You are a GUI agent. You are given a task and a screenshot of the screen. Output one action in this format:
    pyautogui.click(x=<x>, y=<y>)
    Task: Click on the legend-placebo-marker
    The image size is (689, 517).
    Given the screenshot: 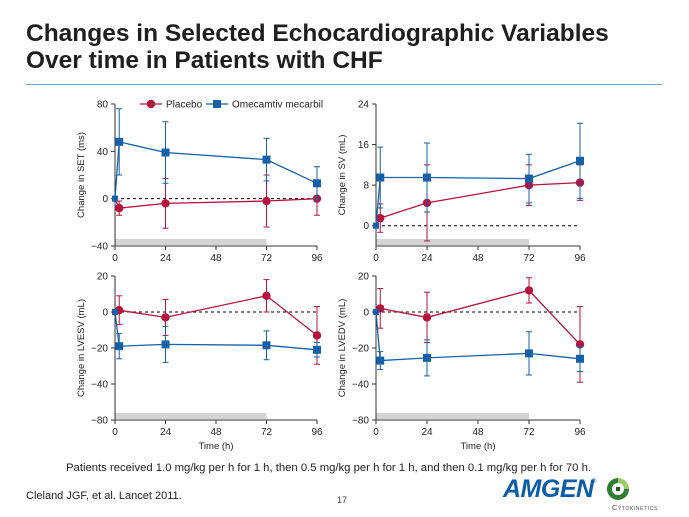 What is the action you would take?
    pyautogui.click(x=151, y=104)
    